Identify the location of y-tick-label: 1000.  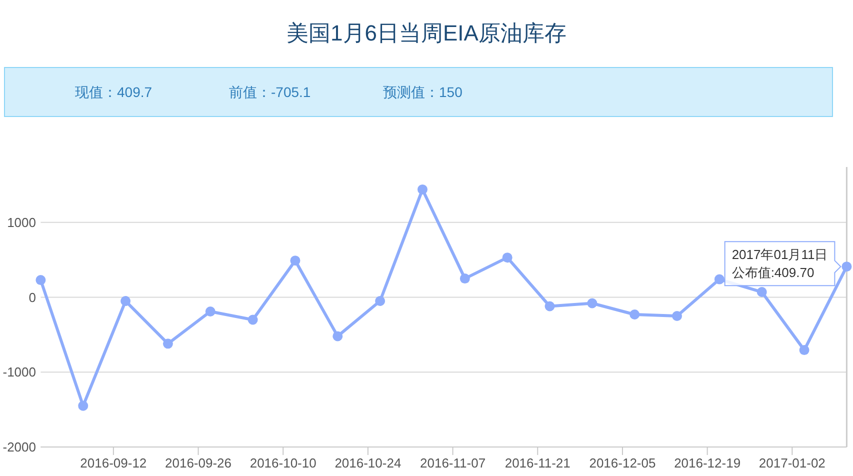
(21, 222).